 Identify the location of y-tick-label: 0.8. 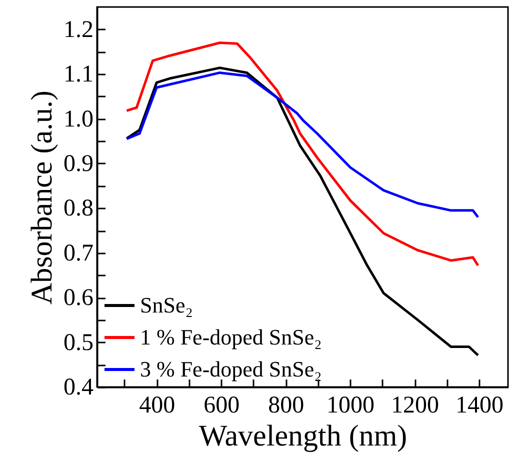
(79, 209).